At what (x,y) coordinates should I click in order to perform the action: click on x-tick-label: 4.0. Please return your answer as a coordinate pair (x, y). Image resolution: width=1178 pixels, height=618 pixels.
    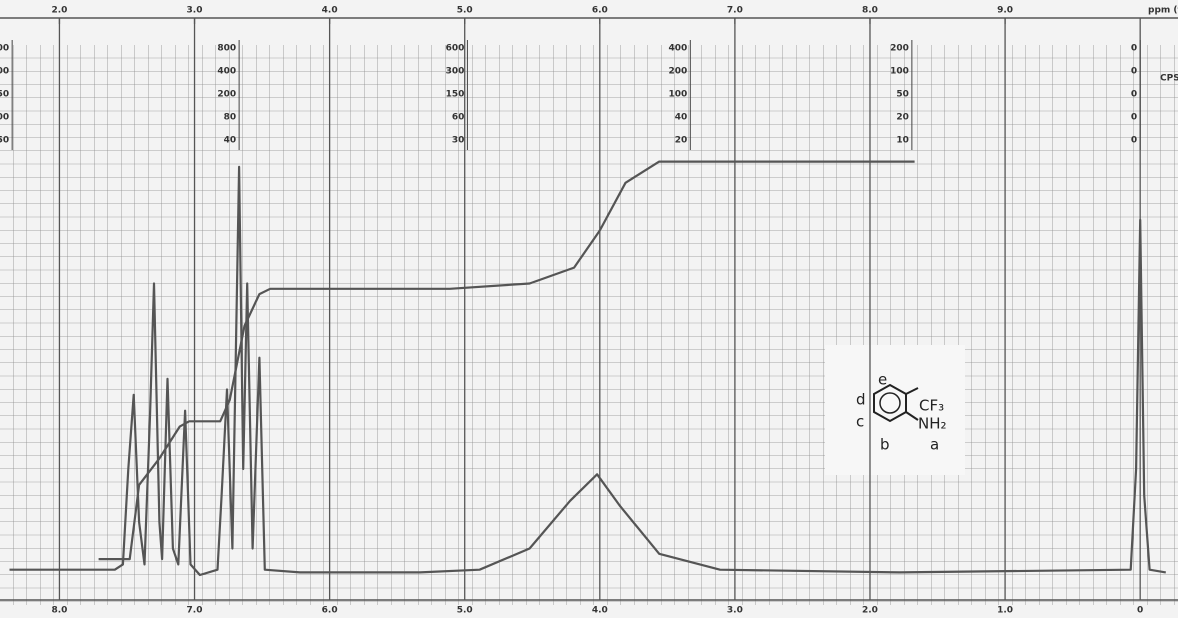
    Looking at the image, I should click on (600, 611).